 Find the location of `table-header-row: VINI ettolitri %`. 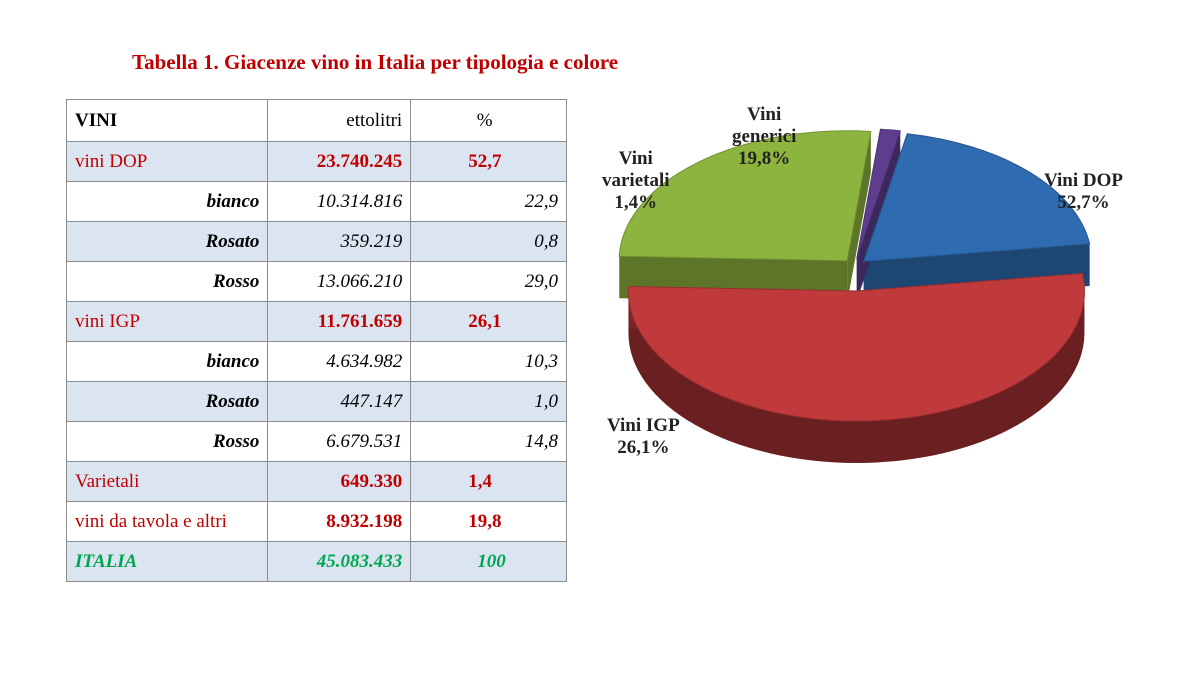

table-header-row: VINI ettolitri % is located at coordinates (316, 120).